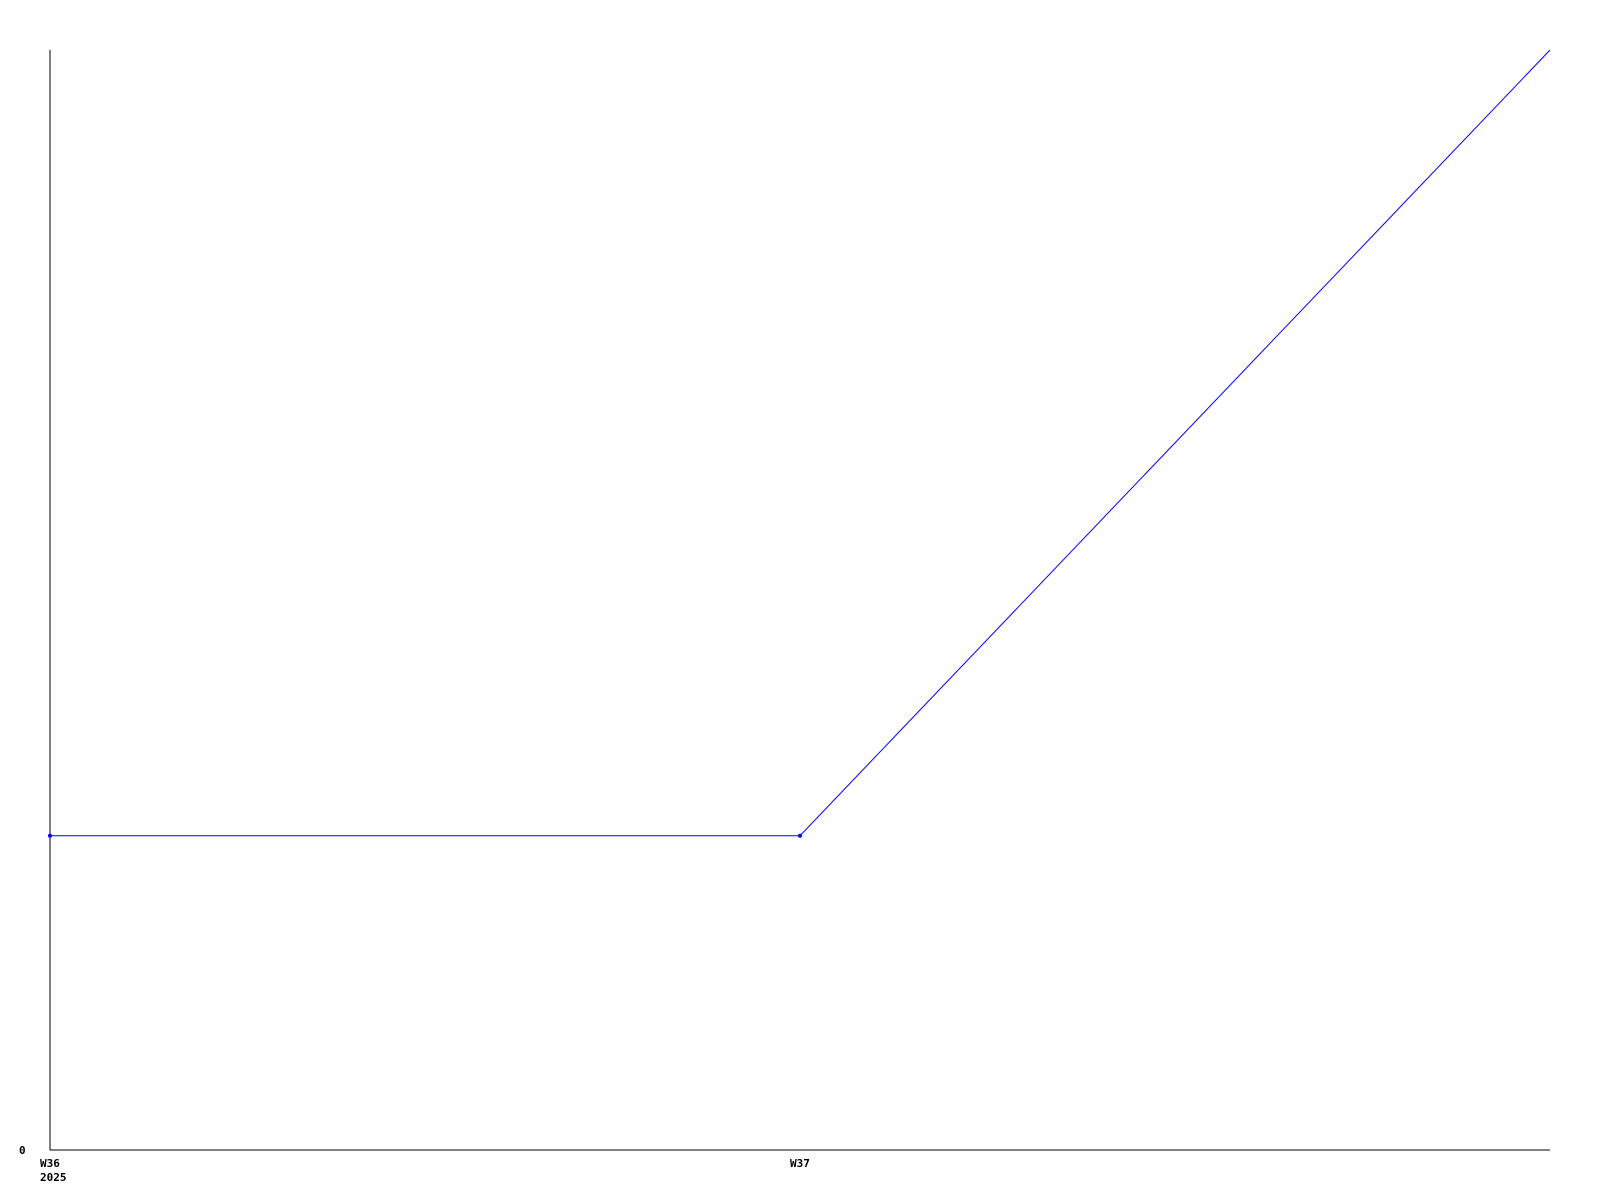 The image size is (1600, 1200). Describe the element at coordinates (800, 1163) in the screenshot. I see `x-tick-label: W37` at that location.